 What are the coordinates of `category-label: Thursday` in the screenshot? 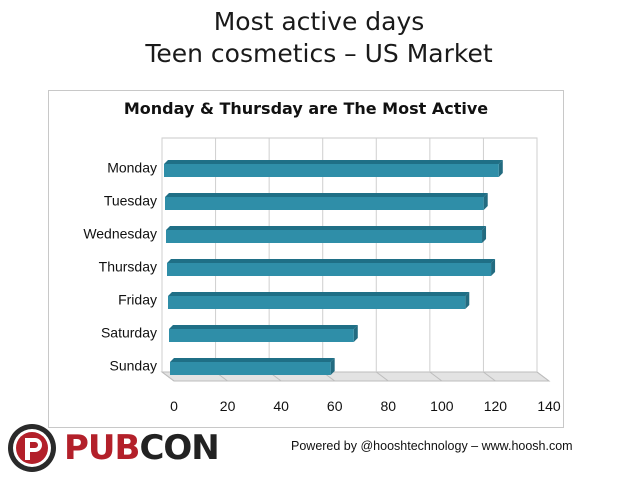 It's located at (128, 267).